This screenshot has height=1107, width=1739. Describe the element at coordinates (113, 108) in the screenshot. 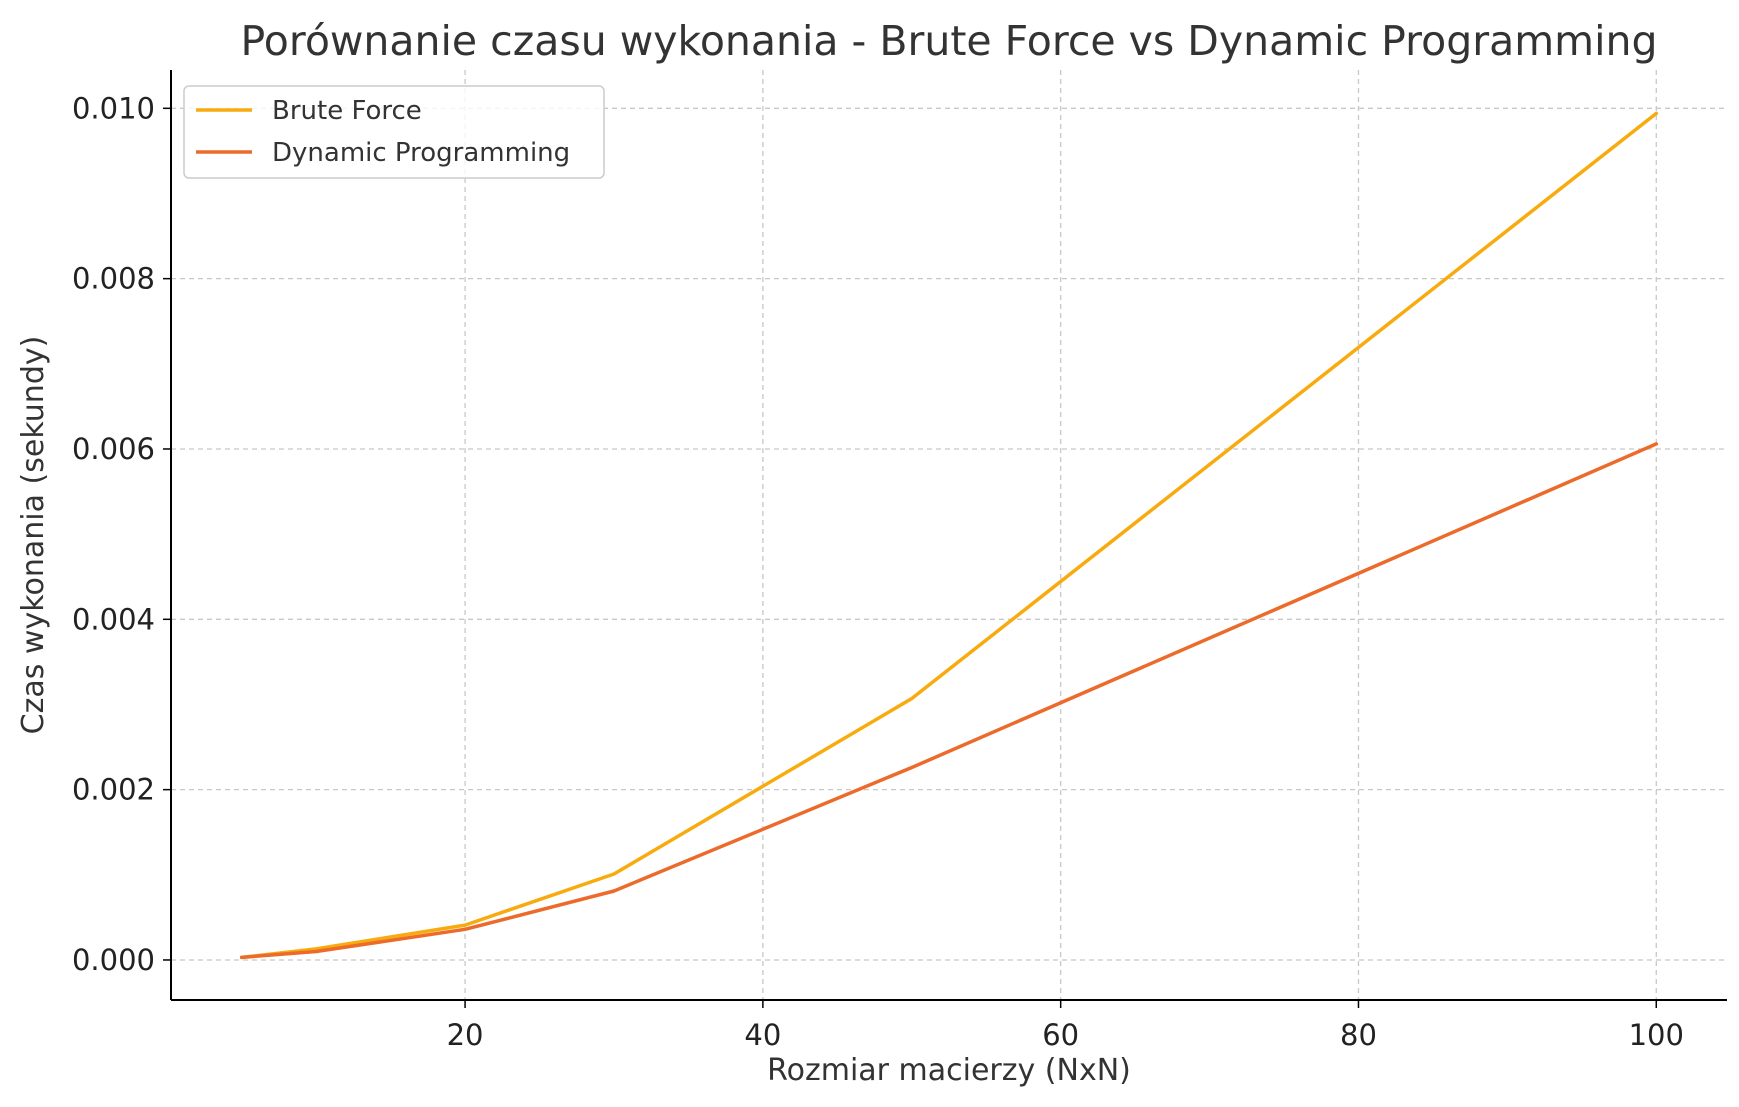

I see `y-tick-label: 0.010` at that location.